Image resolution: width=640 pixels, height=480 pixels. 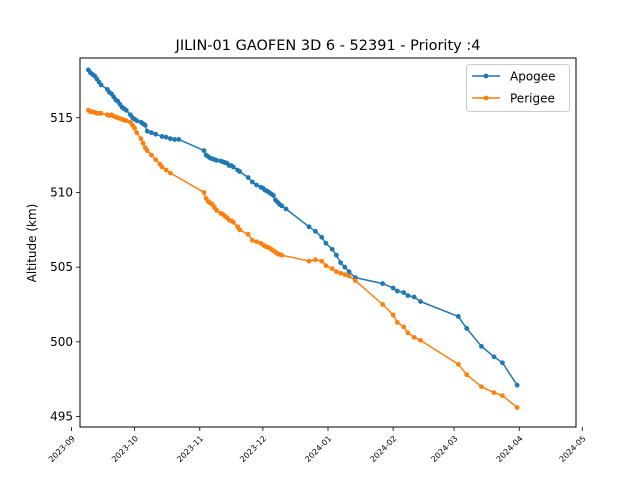 What do you see at coordinates (61, 118) in the screenshot?
I see `y-tick-label: 515` at bounding box center [61, 118].